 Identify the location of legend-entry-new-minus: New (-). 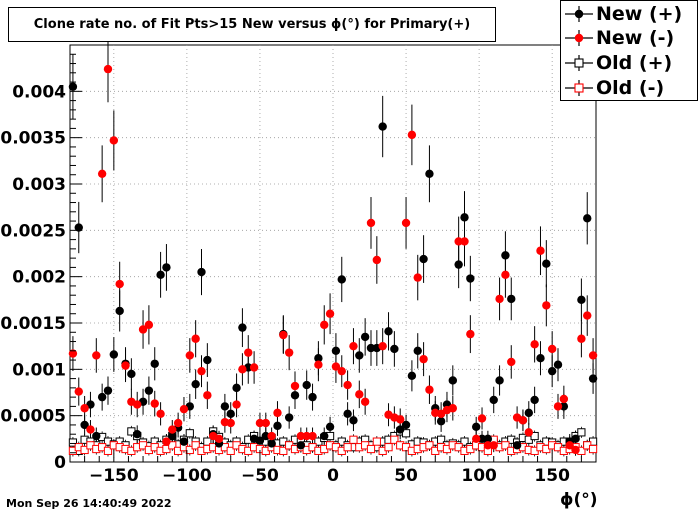
(629, 38).